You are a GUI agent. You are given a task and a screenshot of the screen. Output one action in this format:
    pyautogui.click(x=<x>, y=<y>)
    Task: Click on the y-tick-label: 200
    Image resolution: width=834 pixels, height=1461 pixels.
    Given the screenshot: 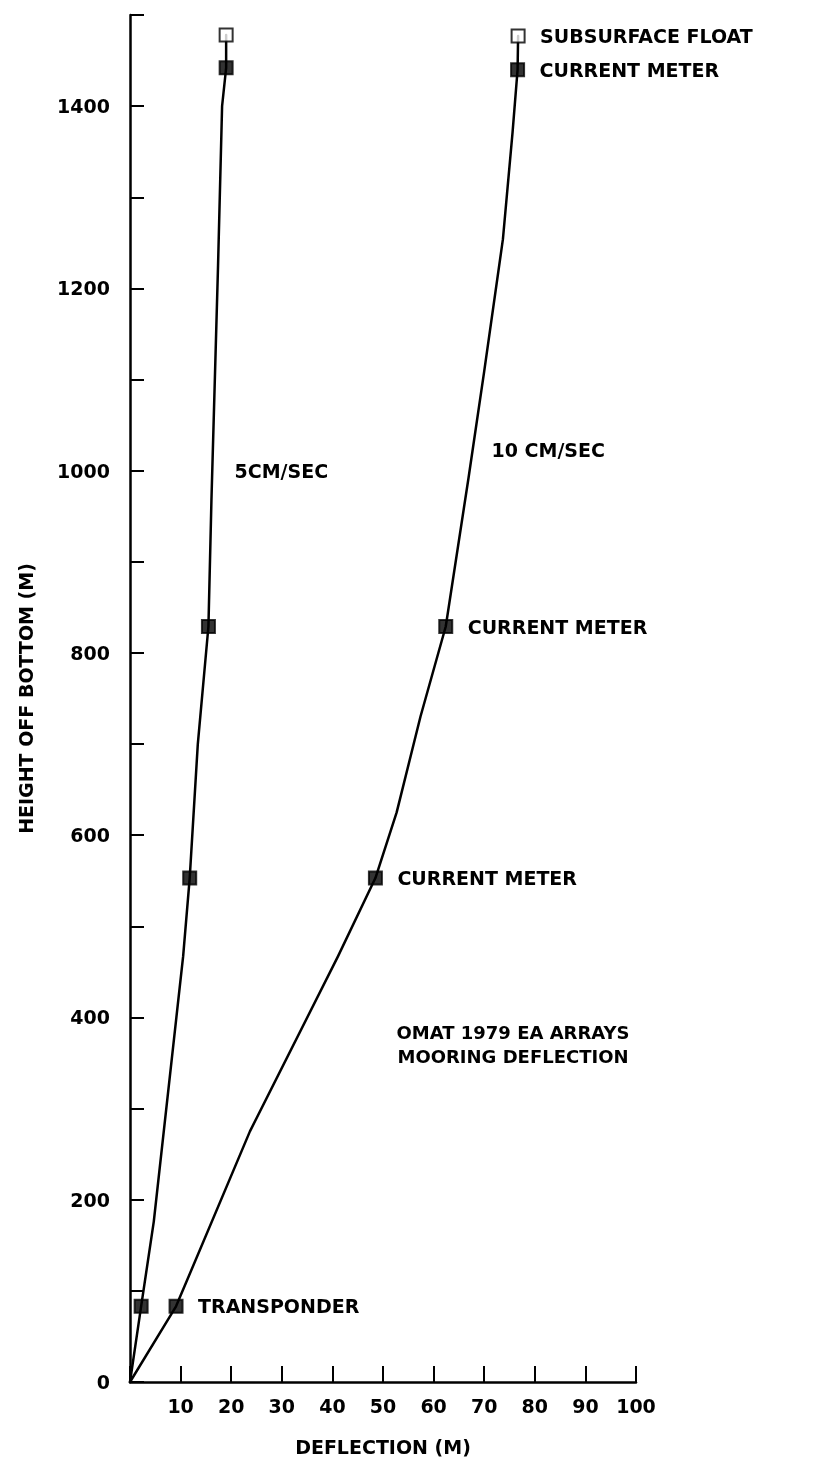 What is the action you would take?
    pyautogui.click(x=90, y=1199)
    